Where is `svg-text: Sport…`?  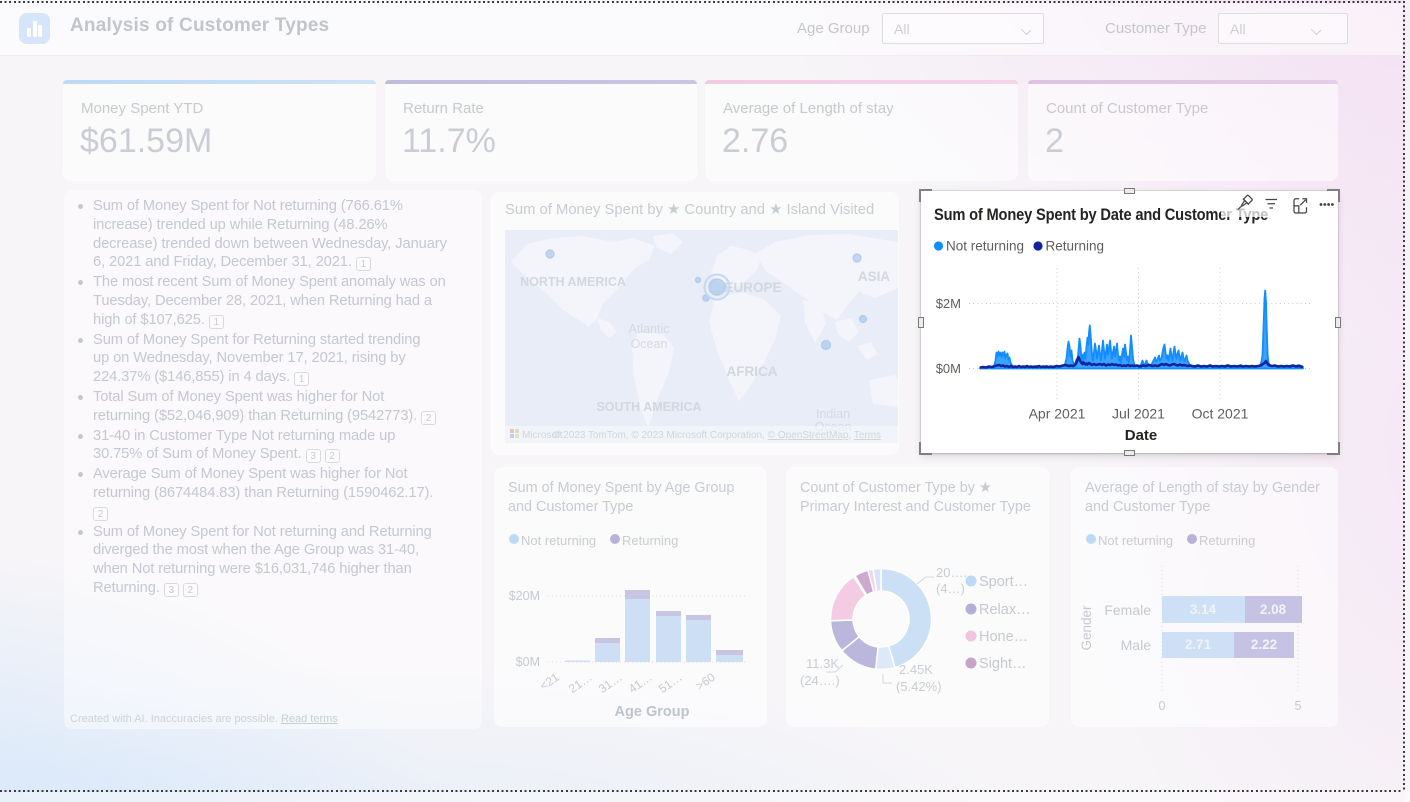 svg-text: Sport… is located at coordinates (1003, 582).